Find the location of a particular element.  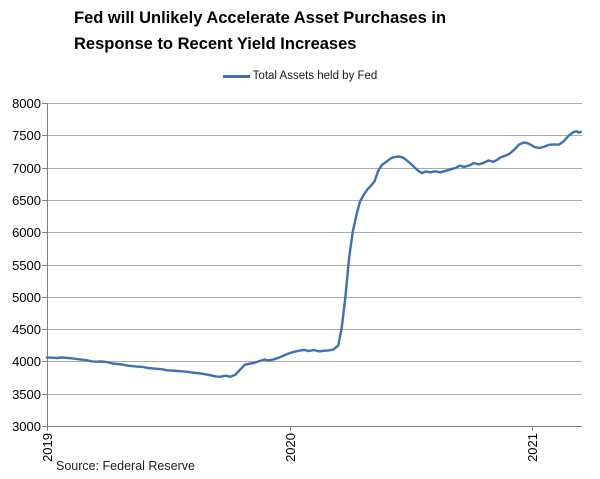

legend: Total Assets held by Fed is located at coordinates (300, 76).